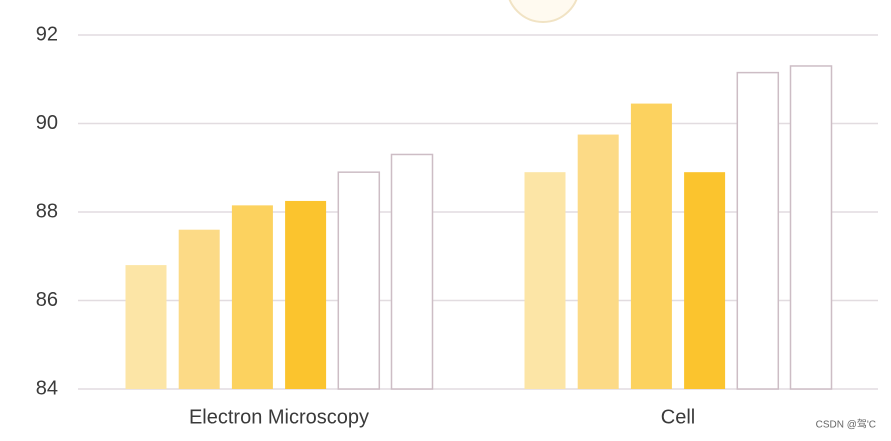 The image size is (891, 441). What do you see at coordinates (47, 300) in the screenshot?
I see `y-tick-label: 86` at bounding box center [47, 300].